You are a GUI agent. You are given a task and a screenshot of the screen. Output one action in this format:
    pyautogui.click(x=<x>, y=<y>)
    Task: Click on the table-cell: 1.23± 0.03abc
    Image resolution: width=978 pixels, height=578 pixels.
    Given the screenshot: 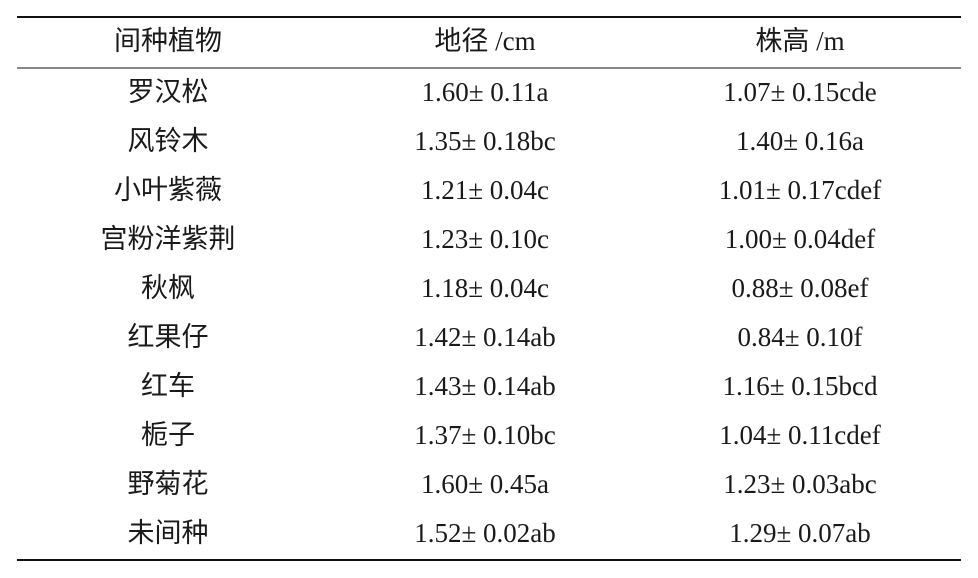 What is the action you would take?
    pyautogui.click(x=800, y=484)
    